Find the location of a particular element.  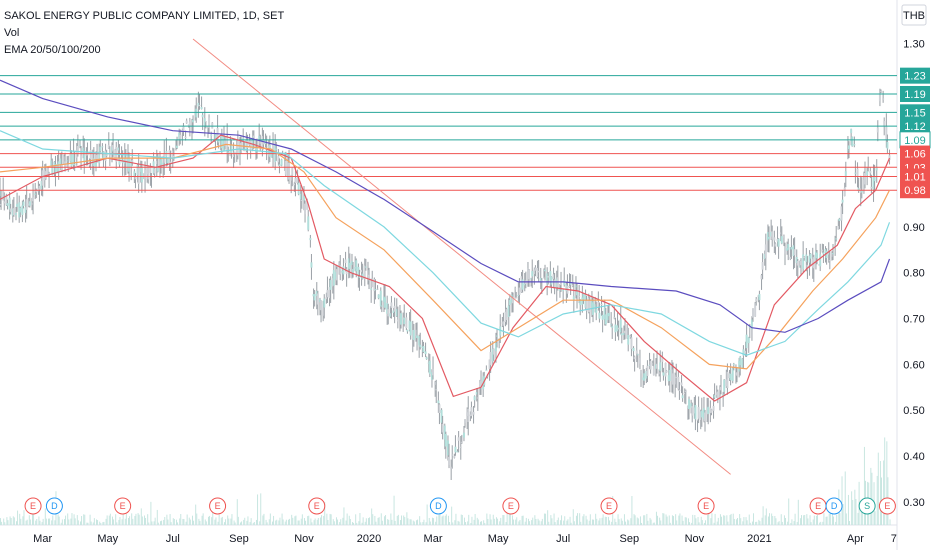

event-marker-label: S is located at coordinates (867, 506).